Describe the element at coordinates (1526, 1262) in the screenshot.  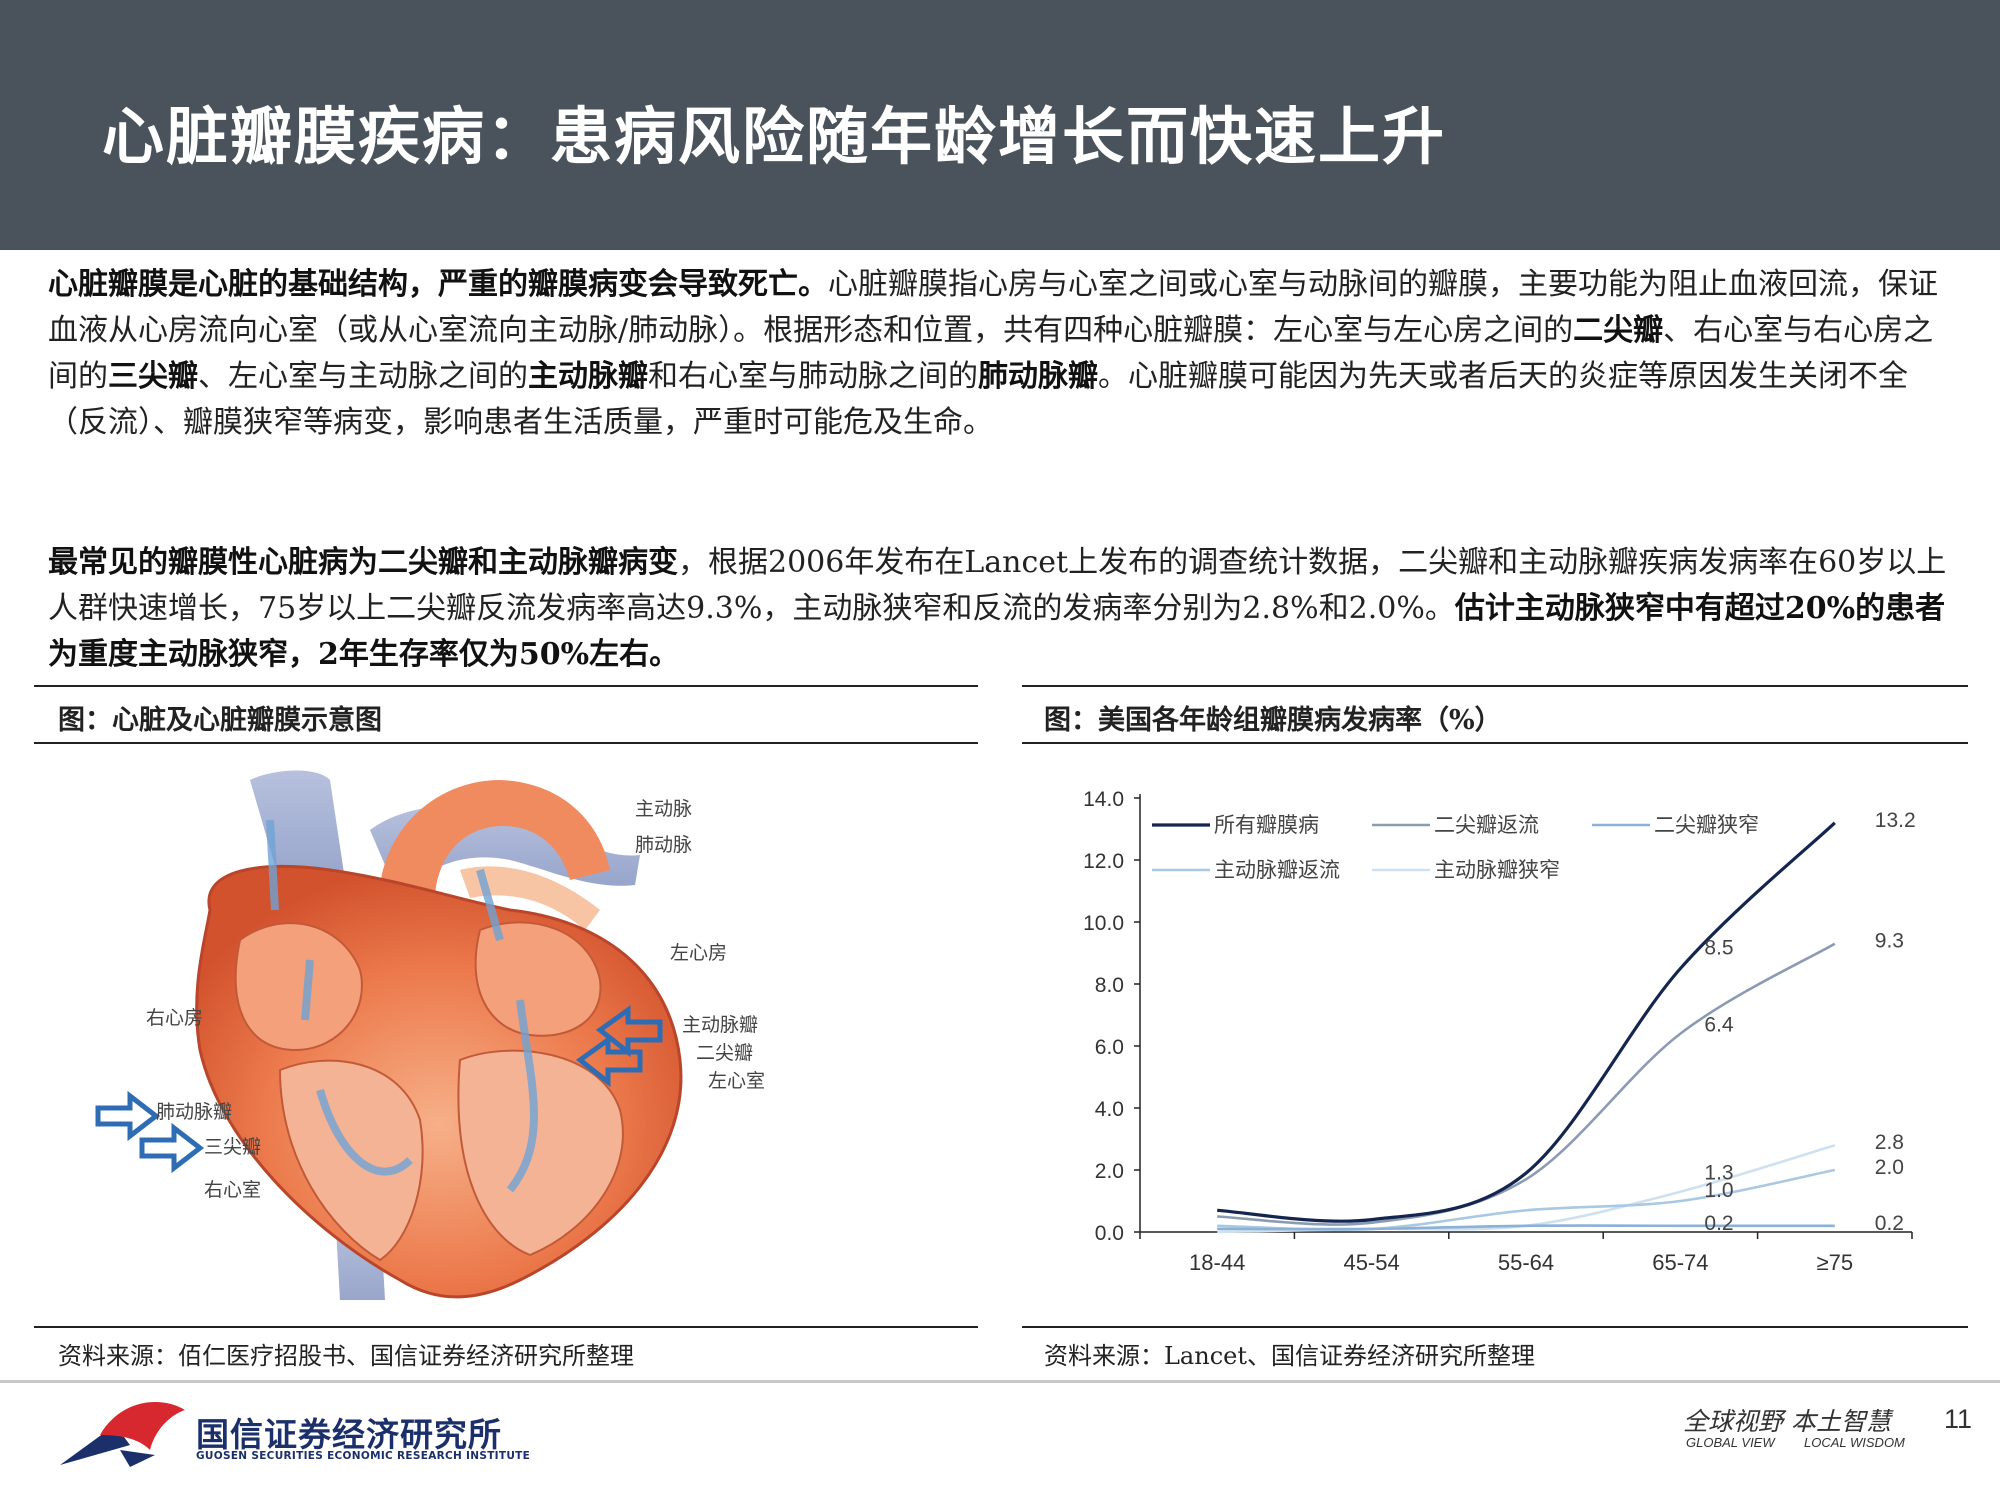
I see `x-tick-label: 55-64` at that location.